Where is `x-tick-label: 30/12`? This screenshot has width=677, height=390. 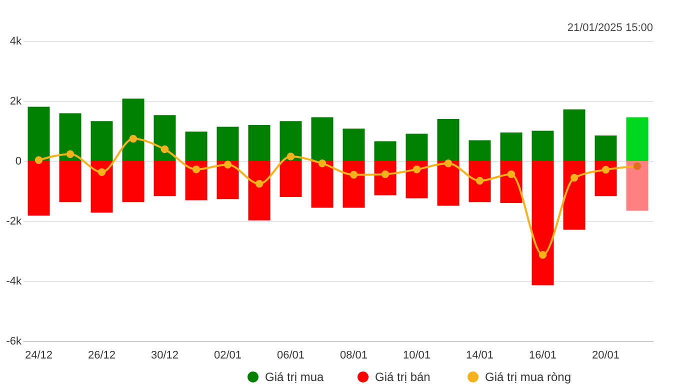
x-tick-label: 30/12 is located at coordinates (164, 356).